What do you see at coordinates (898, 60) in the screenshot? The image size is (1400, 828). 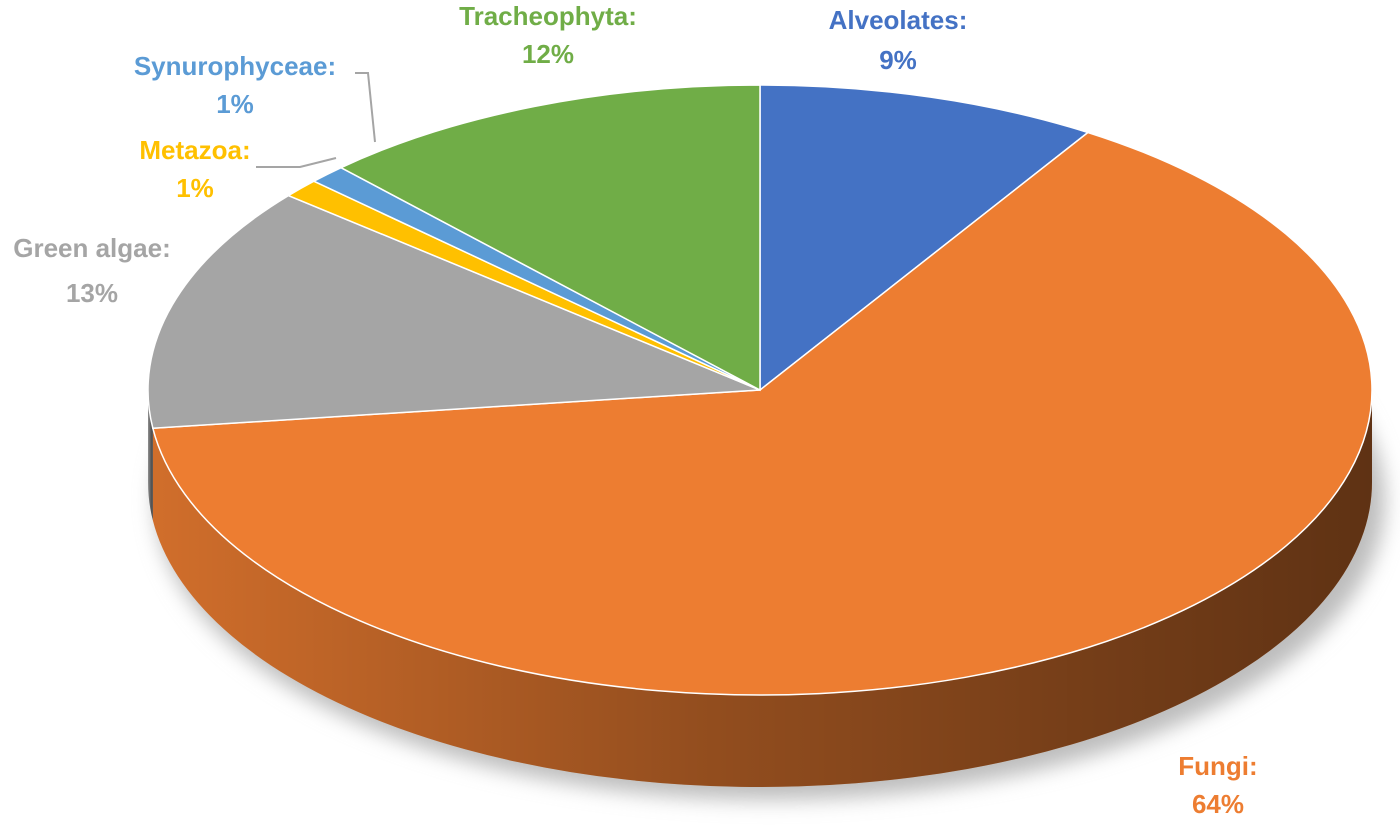 I see `value-label: 9%` at bounding box center [898, 60].